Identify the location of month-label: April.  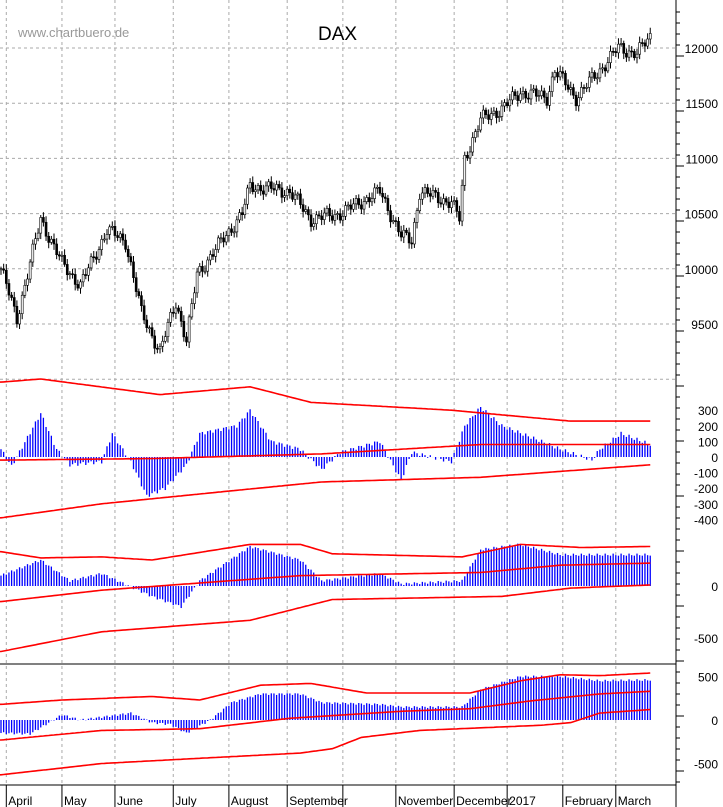
(20, 800).